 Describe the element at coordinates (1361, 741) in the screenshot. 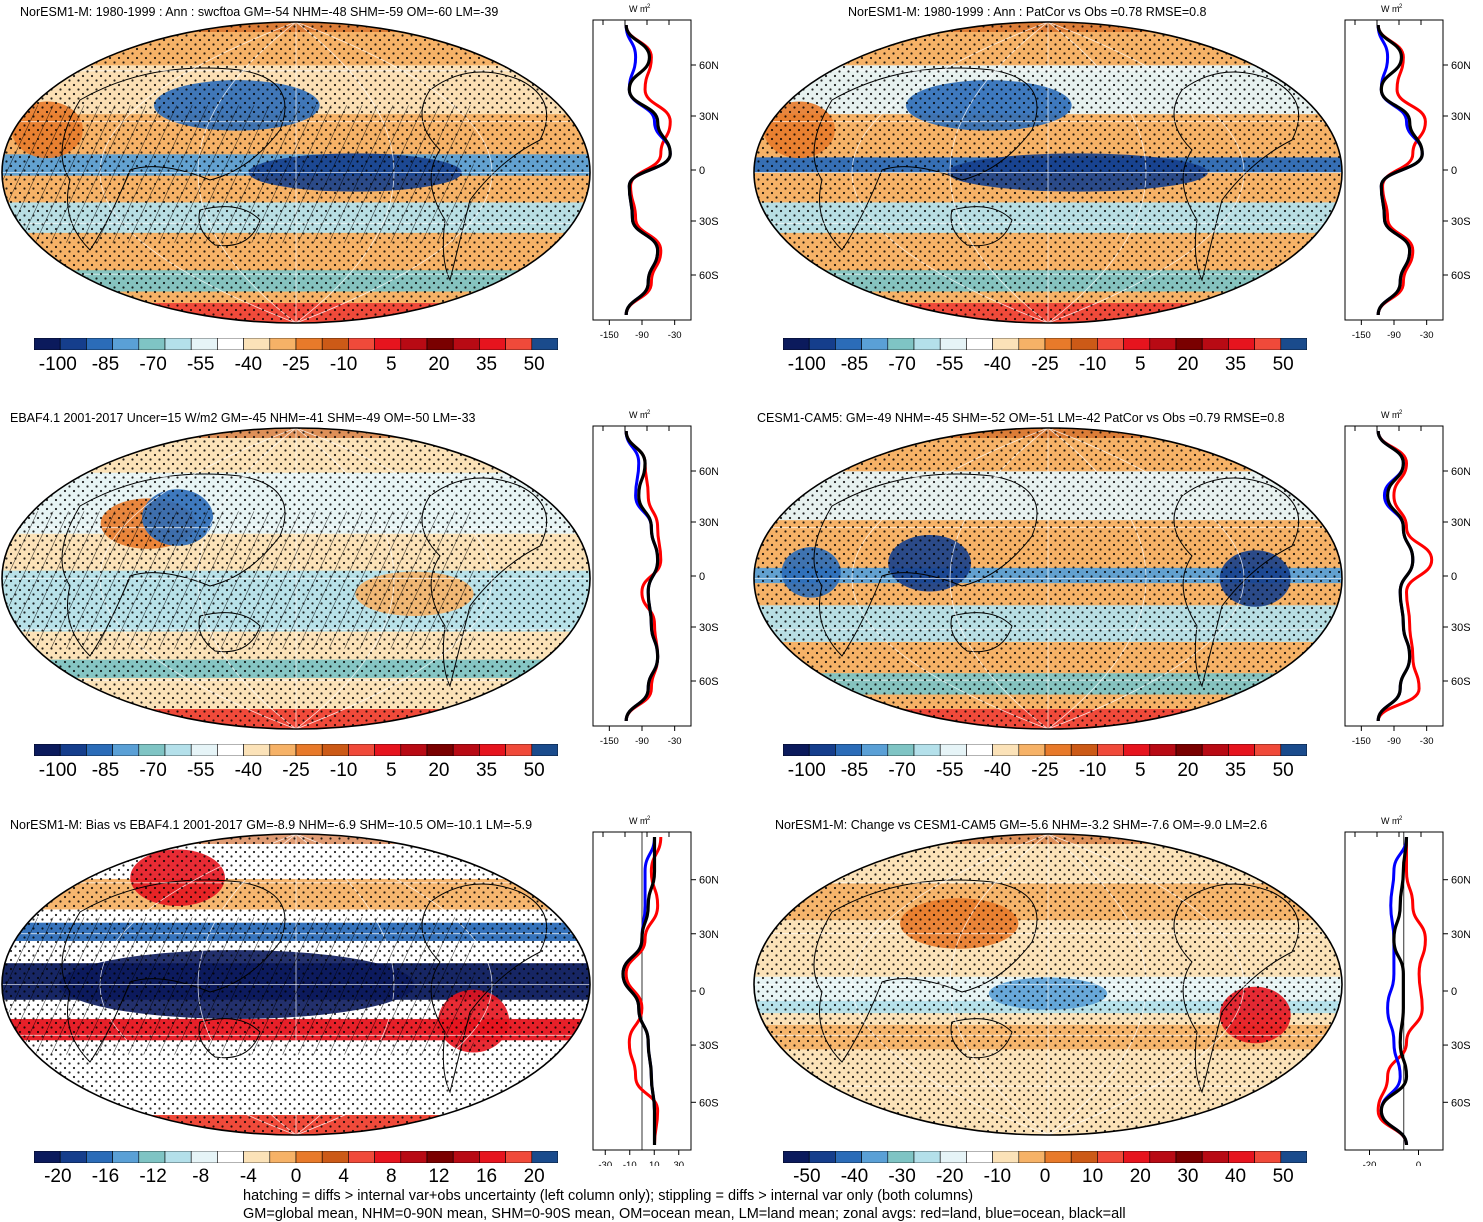

I see `x-tick-label: -150` at that location.